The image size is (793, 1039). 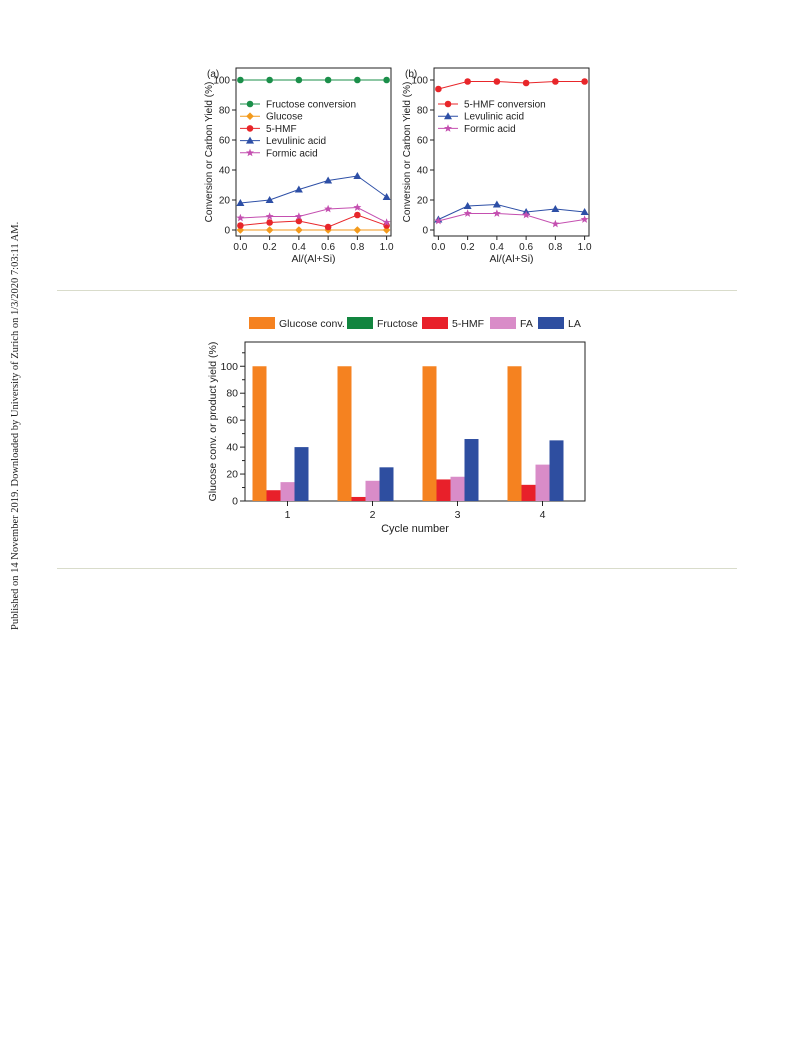 What do you see at coordinates (213, 422) in the screenshot?
I see `y-axis-label: Glucose conv. or product yield (%)` at bounding box center [213, 422].